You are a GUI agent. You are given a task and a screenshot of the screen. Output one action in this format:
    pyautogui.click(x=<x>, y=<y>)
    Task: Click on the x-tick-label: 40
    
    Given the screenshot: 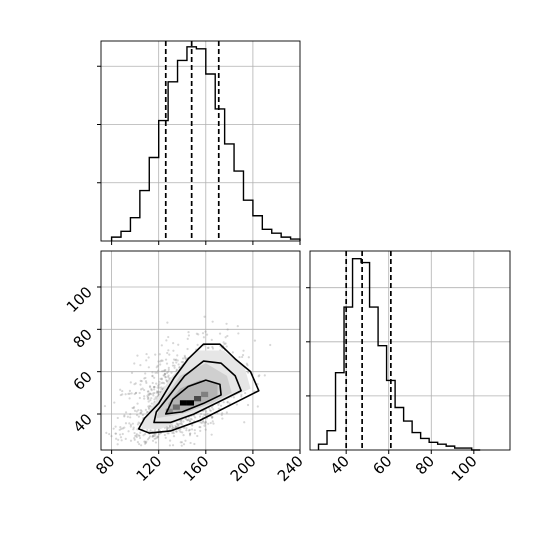 What is the action you would take?
    pyautogui.click(x=340, y=465)
    